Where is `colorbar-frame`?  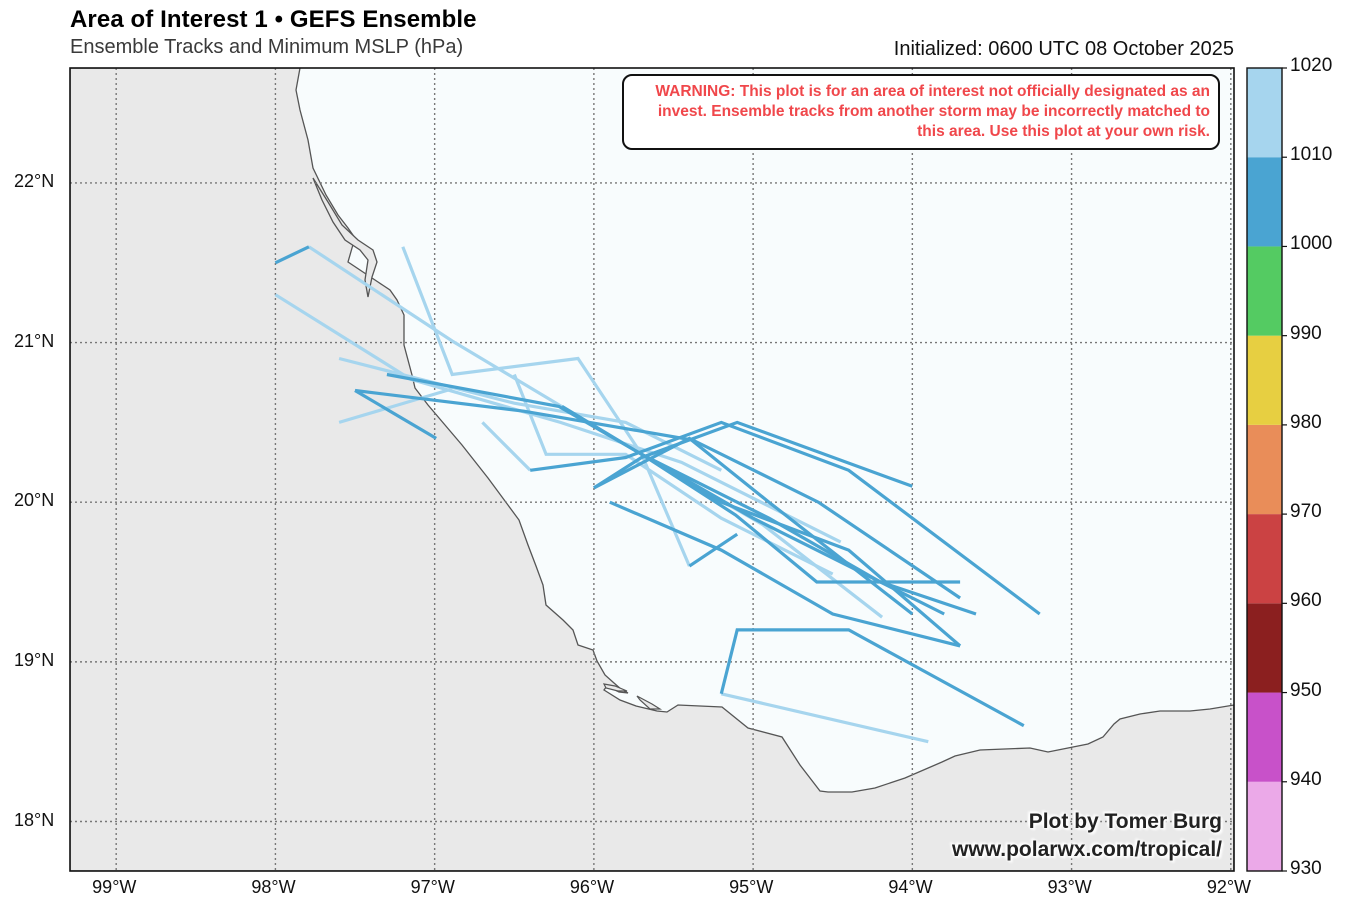
colorbar-frame is located at coordinates (1264, 469).